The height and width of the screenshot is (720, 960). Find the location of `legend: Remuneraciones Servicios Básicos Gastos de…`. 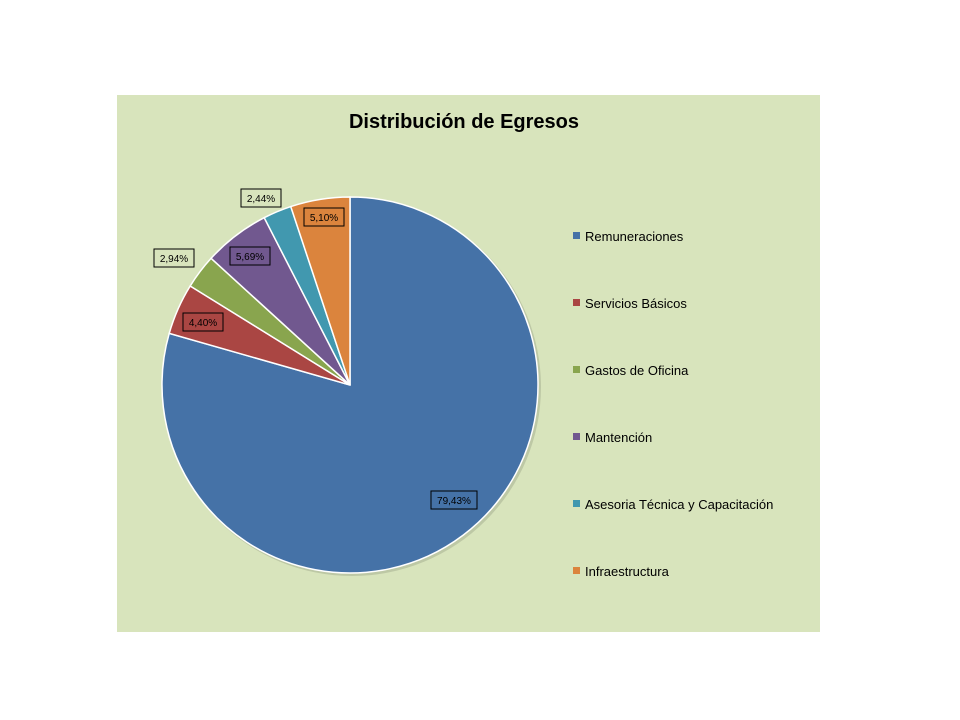

legend: Remuneraciones Servicios Básicos Gastos de… is located at coordinates (673, 404).